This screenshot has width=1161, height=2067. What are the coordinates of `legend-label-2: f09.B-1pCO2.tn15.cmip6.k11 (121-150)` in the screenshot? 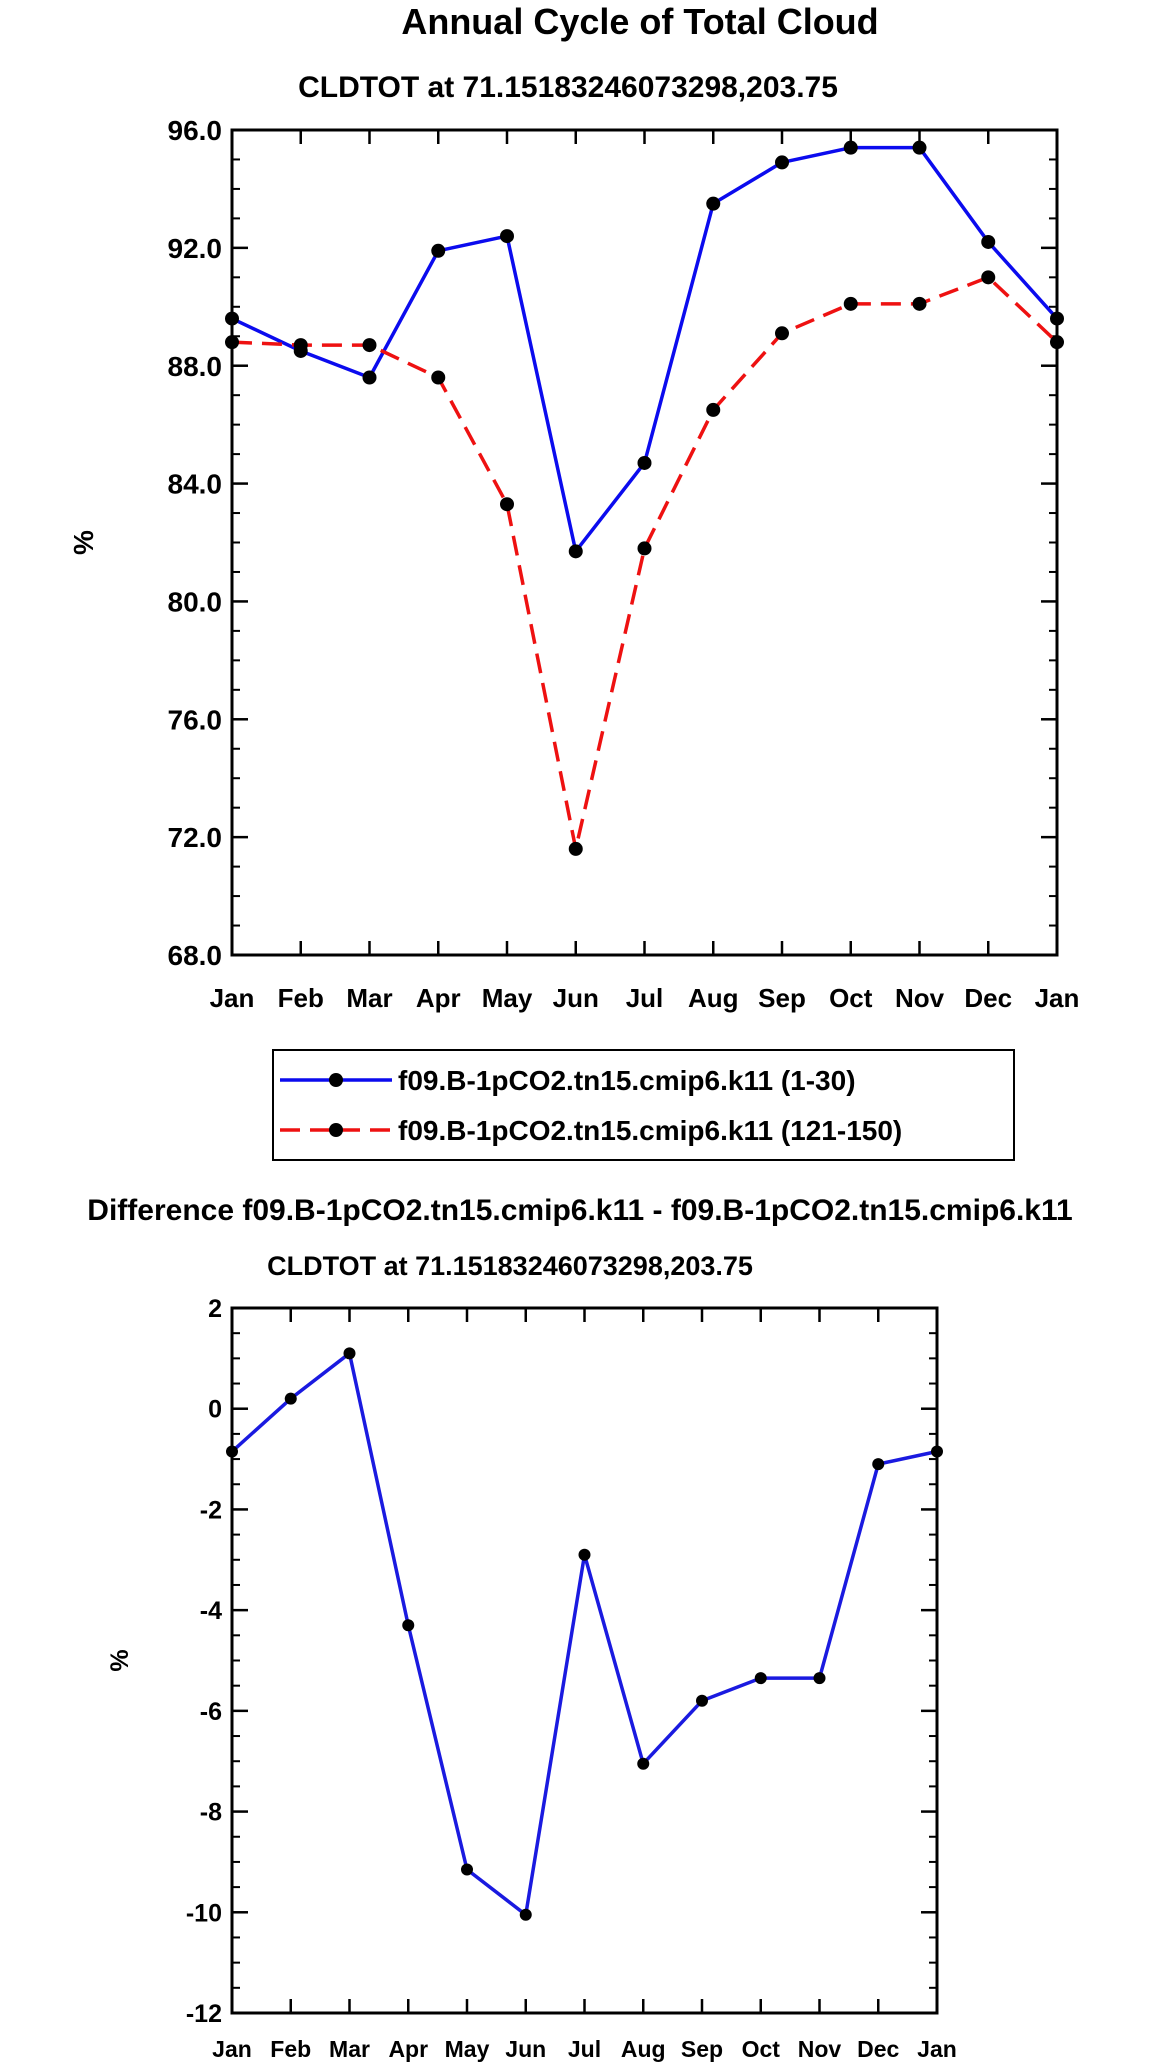 It's located at (650, 1130).